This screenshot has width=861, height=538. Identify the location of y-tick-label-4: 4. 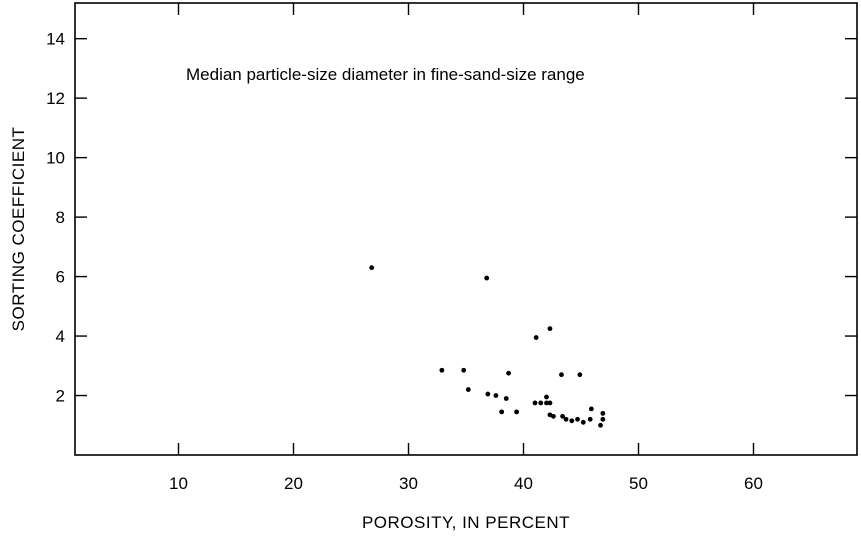
(60, 336).